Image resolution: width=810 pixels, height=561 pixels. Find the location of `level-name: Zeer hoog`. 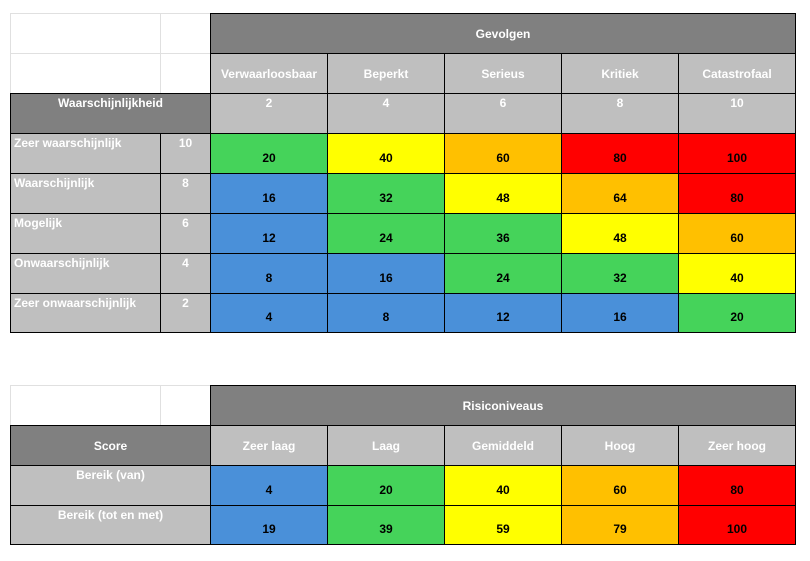

level-name: Zeer hoog is located at coordinates (737, 445).